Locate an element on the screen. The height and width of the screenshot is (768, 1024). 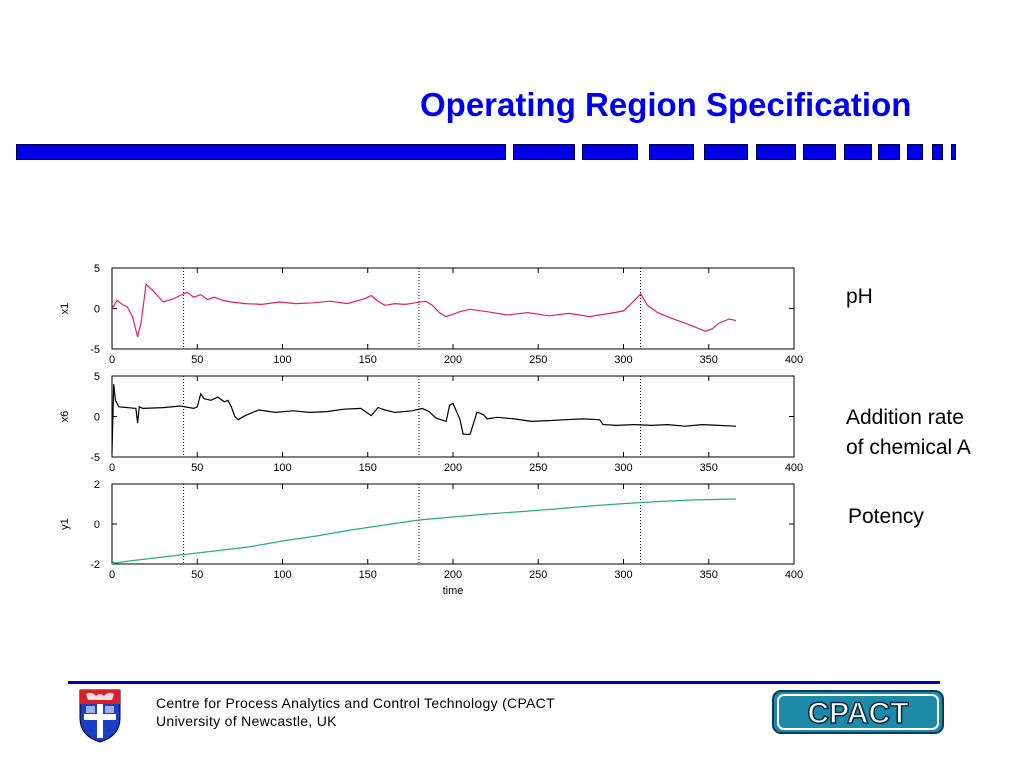
cpact-logo-text: CPACT is located at coordinates (857, 713).